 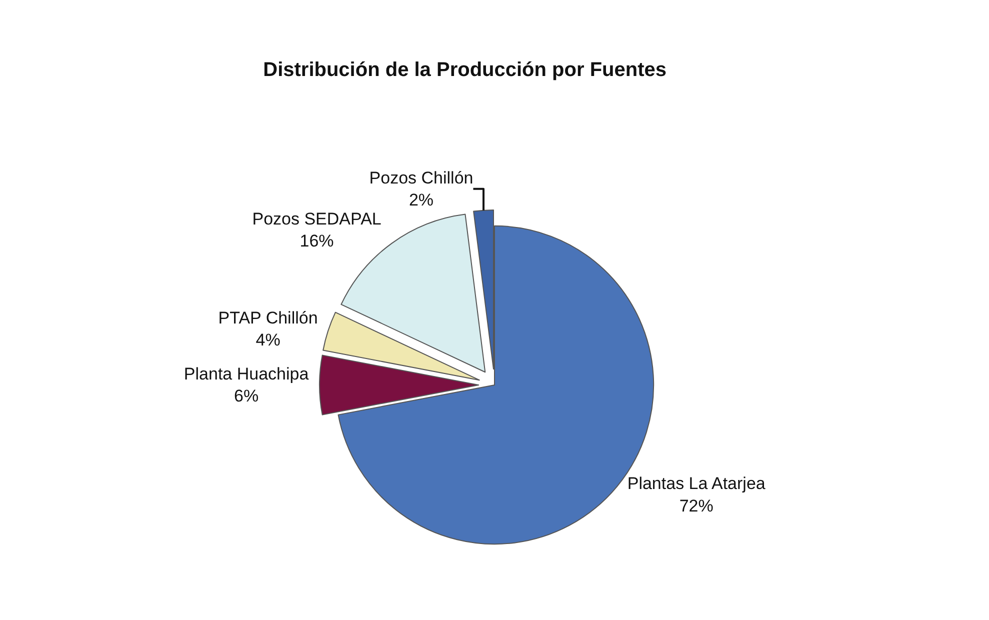 I want to click on slice-label: PTAP Chillón, so click(x=268, y=318).